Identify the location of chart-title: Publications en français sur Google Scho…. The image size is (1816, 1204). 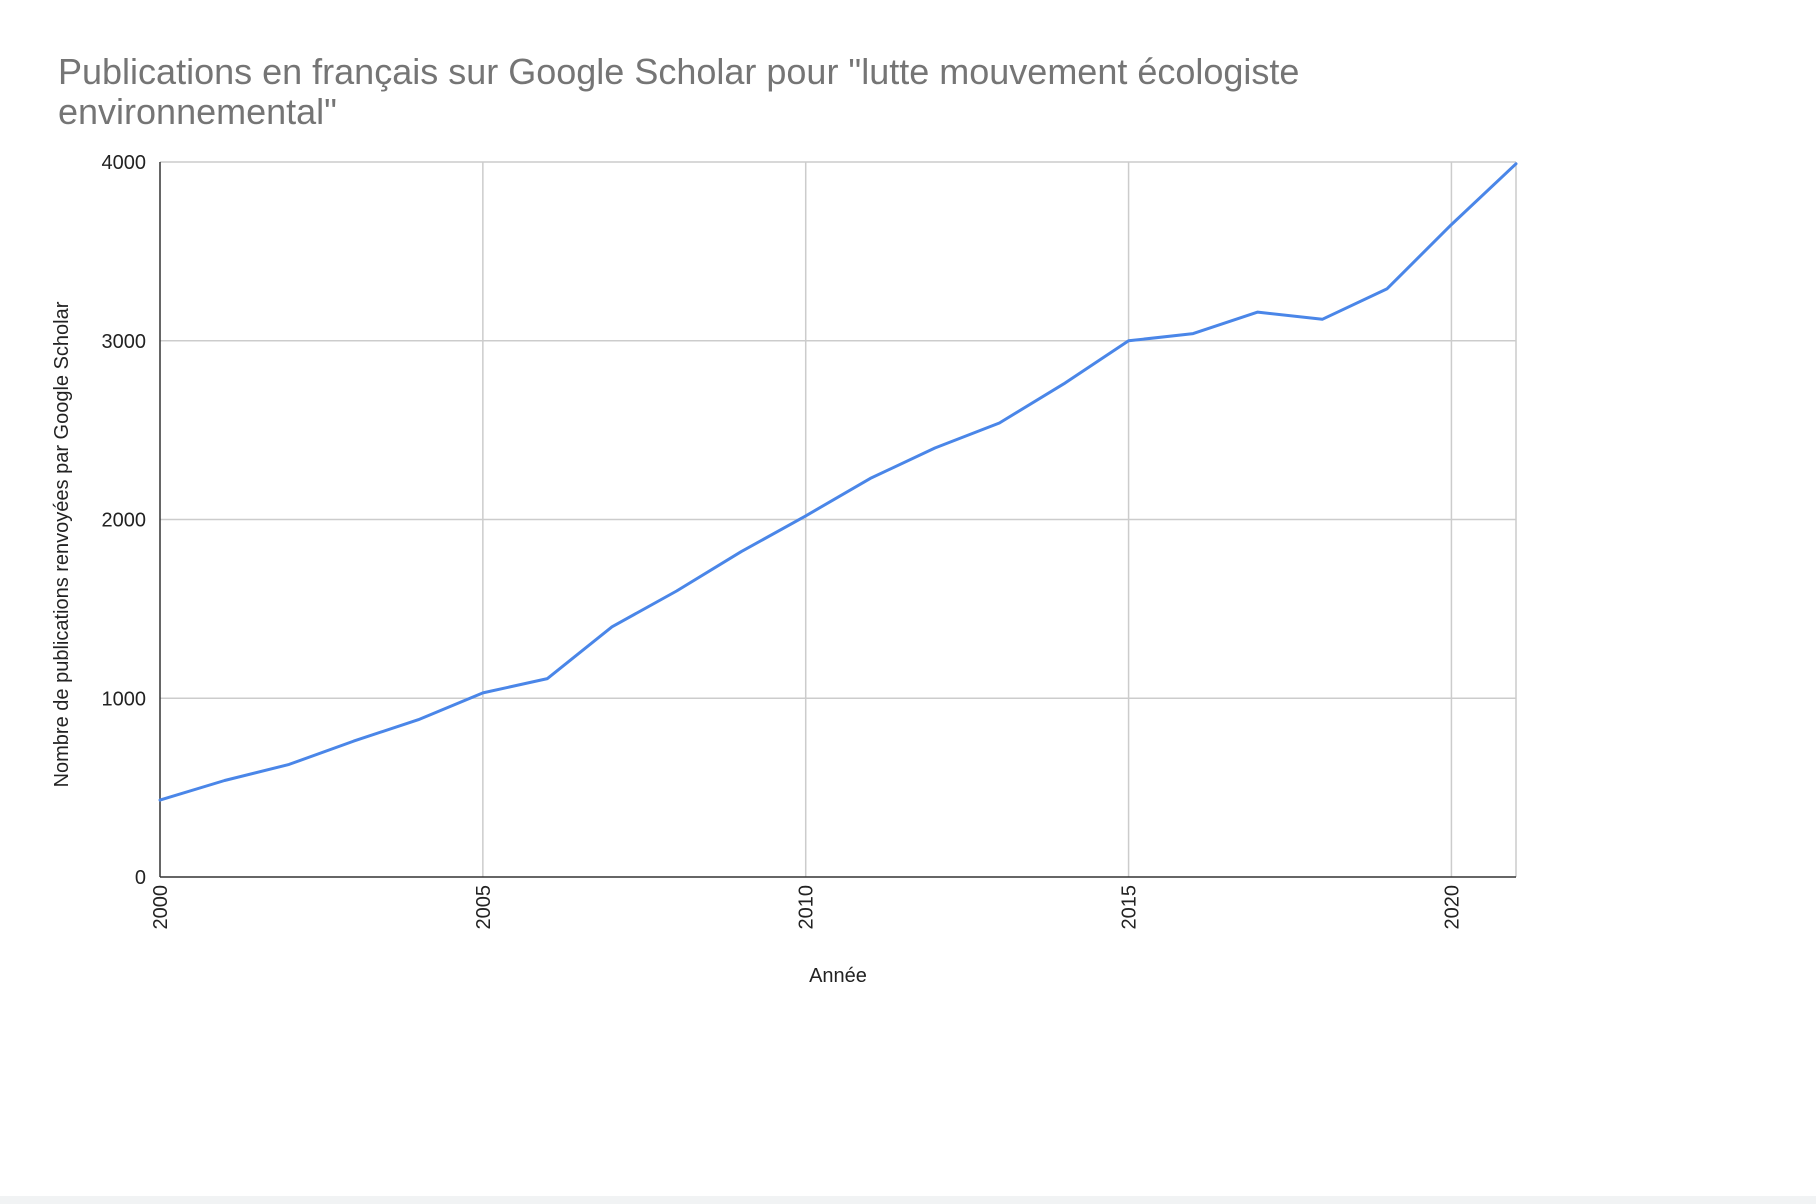
(679, 91).